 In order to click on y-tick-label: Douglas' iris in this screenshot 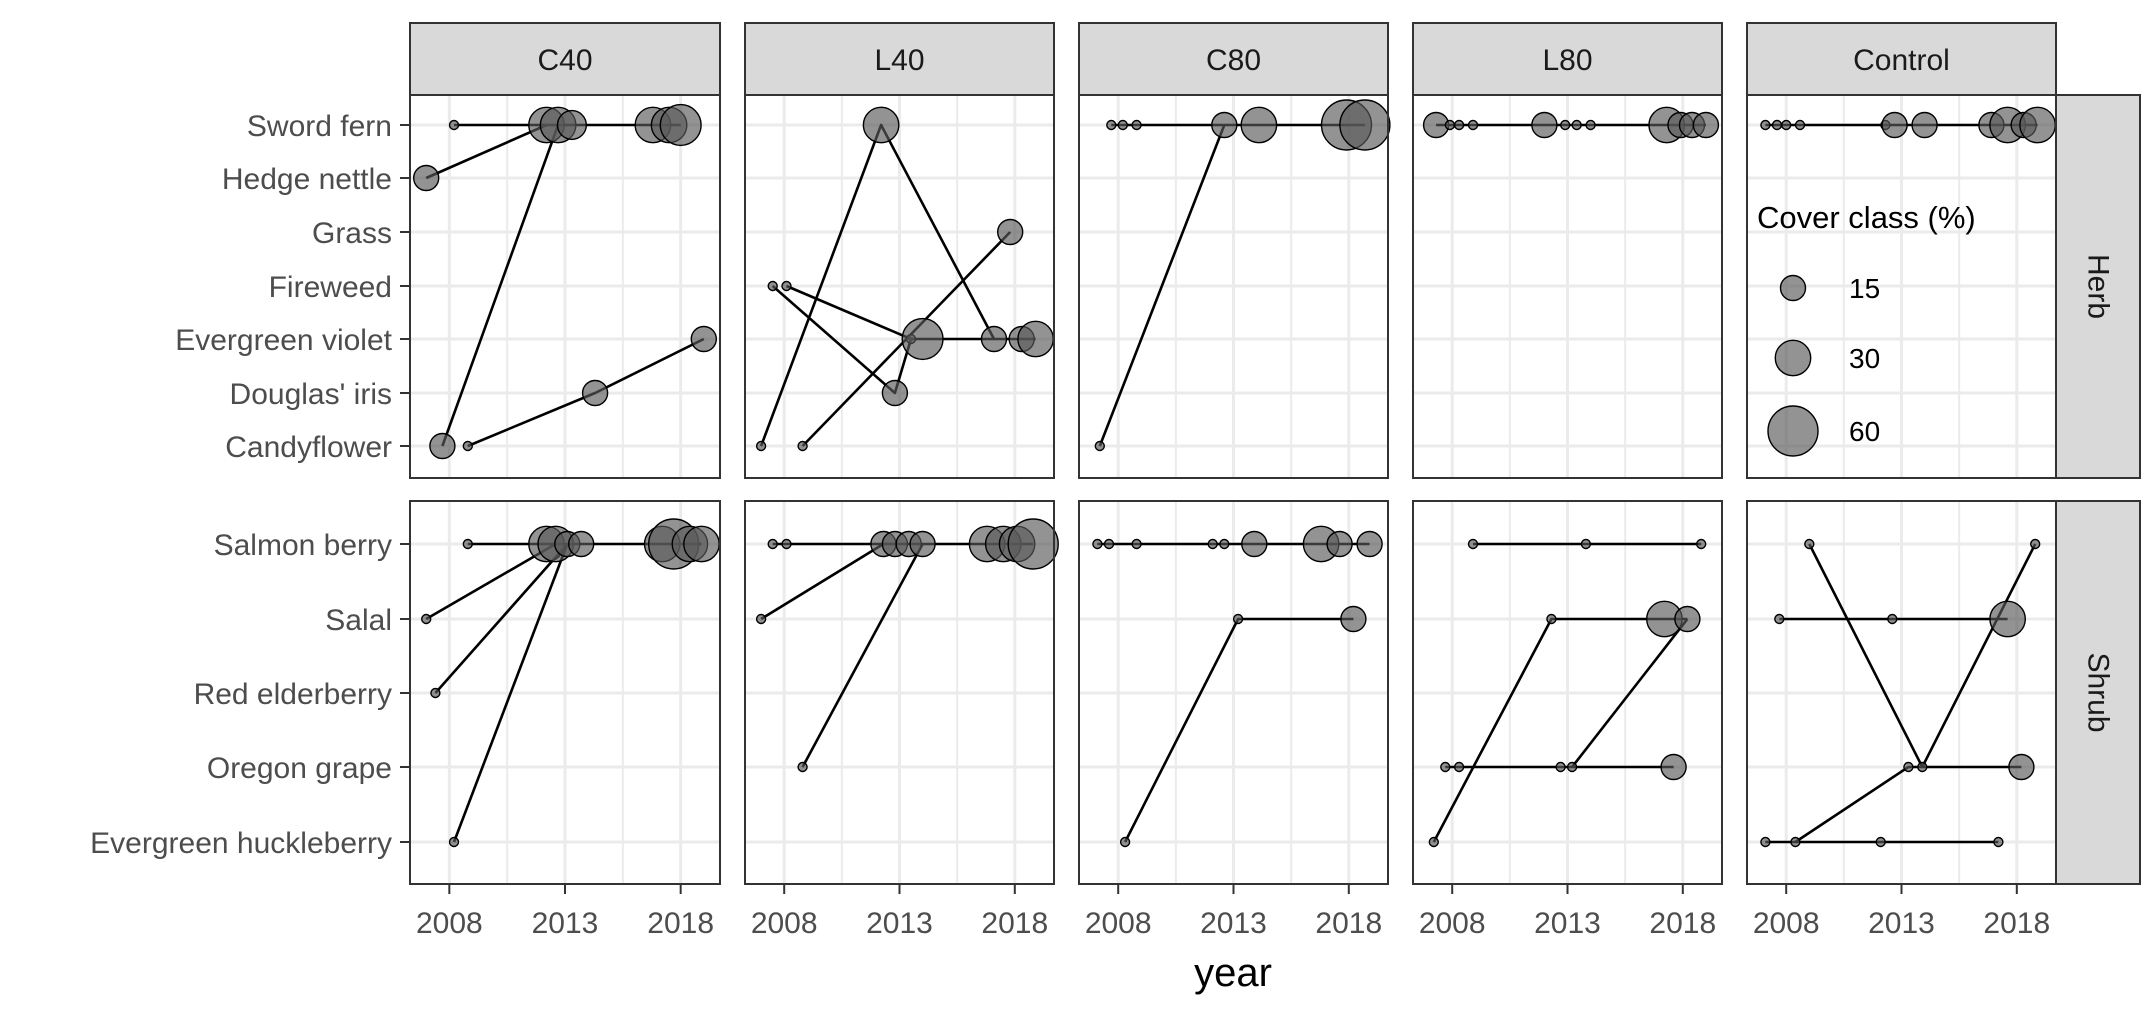, I will do `click(311, 394)`.